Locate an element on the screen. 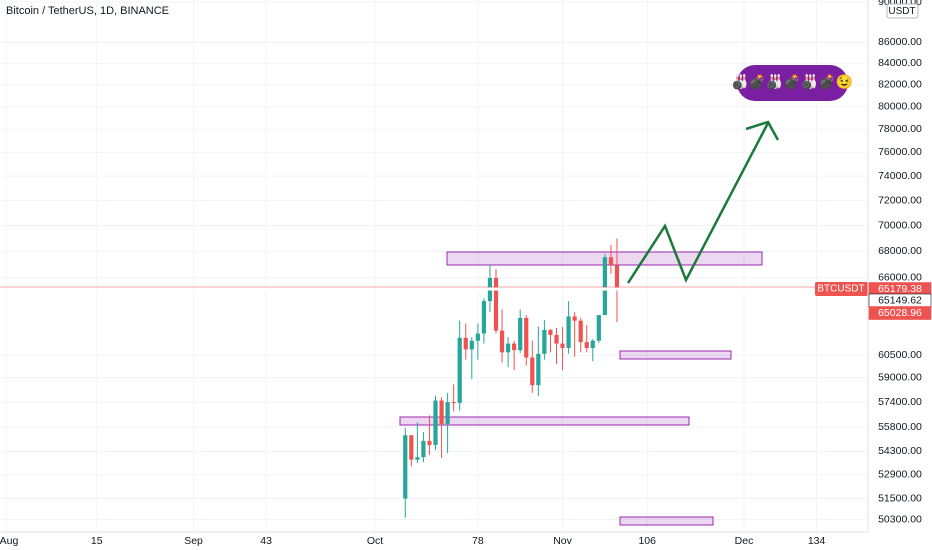 The width and height of the screenshot is (932, 550). price-tag is located at coordinates (900, 313).